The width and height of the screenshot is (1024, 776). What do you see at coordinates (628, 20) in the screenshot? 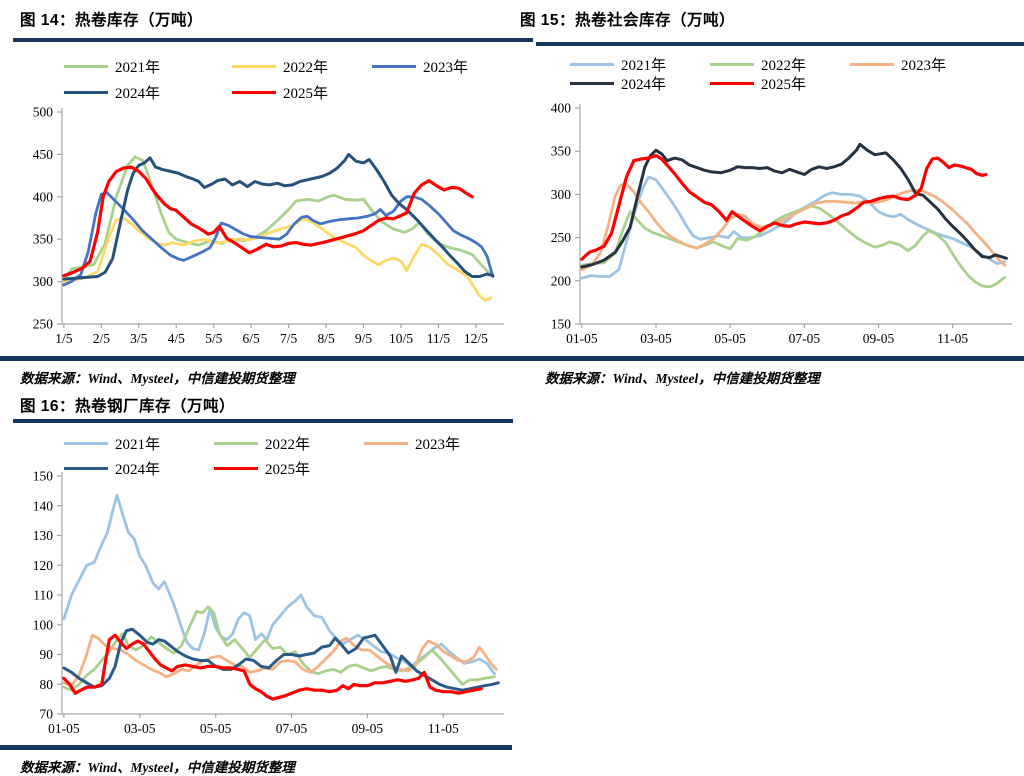
I see `figure15-title: 图 15：热卷社会库存（万吨）` at bounding box center [628, 20].